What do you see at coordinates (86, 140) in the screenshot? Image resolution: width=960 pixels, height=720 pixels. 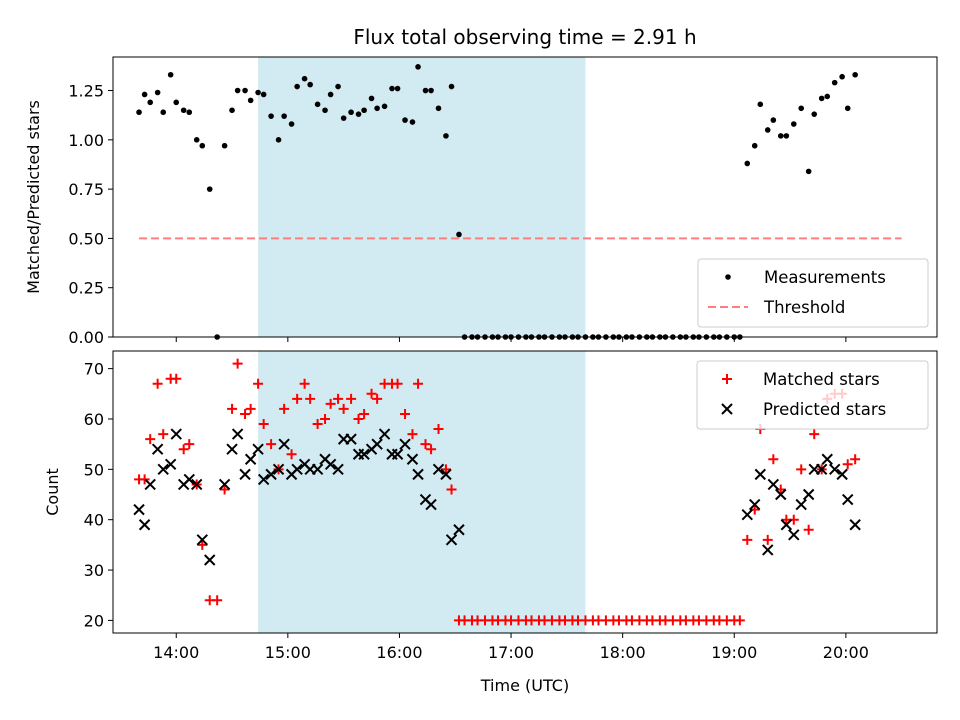 I see `y-tick-label: 1.00` at bounding box center [86, 140].